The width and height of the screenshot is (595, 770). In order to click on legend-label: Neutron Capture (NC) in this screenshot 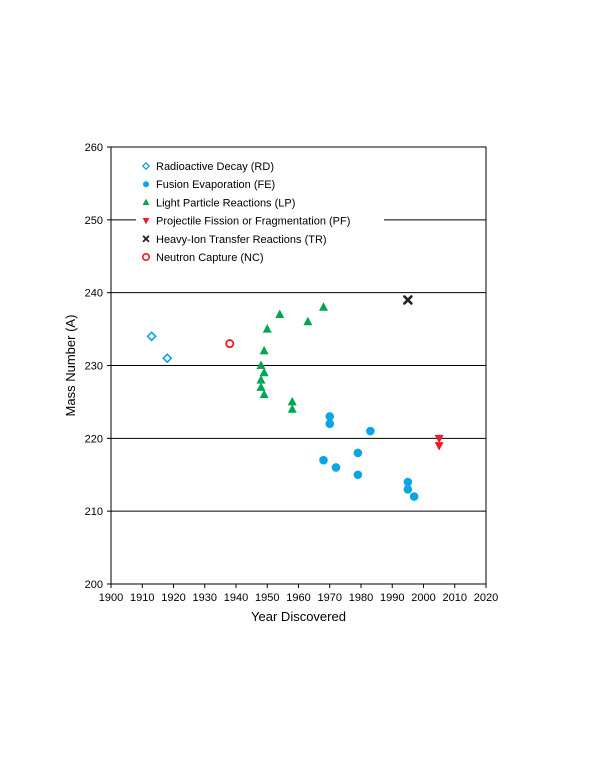, I will do `click(210, 258)`.